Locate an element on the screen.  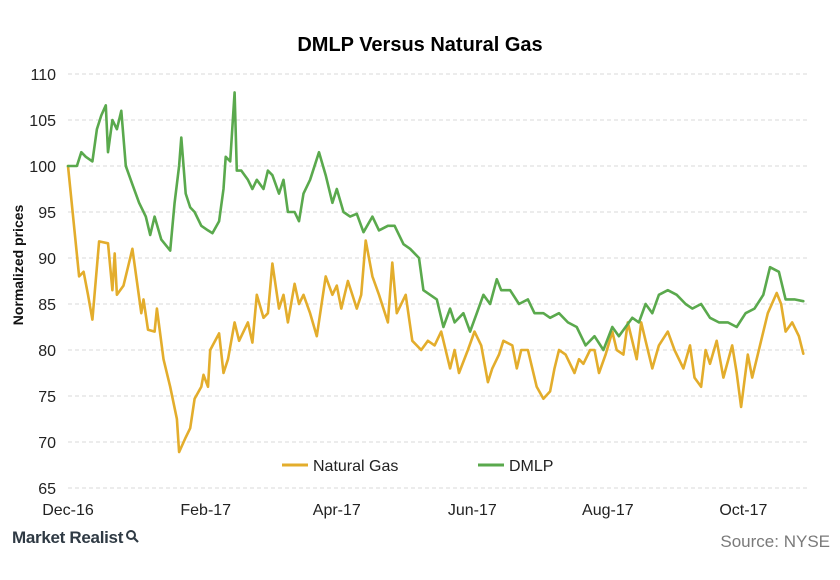
x-tick-label: Dec-16 is located at coordinates (68, 510).